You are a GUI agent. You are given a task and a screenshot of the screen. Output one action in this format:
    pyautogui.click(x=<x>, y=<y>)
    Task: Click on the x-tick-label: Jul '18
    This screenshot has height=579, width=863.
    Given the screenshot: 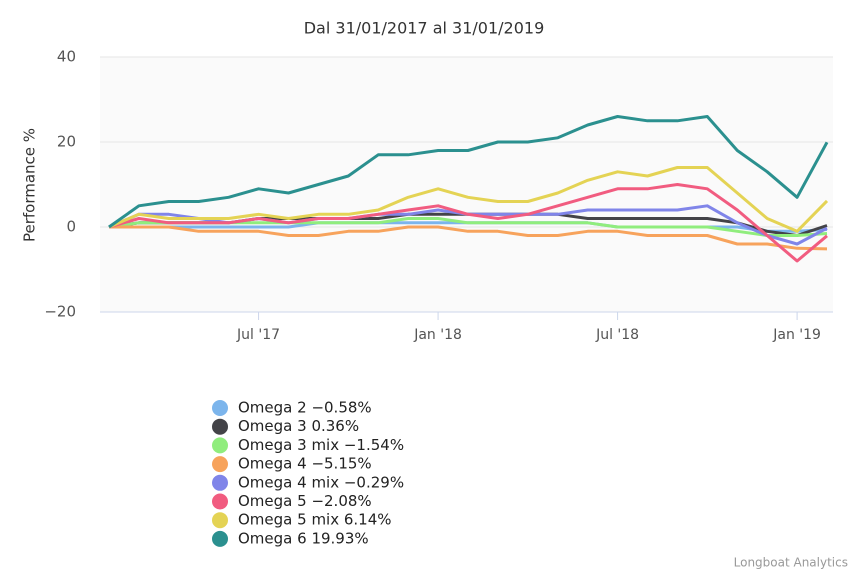 What is the action you would take?
    pyautogui.click(x=617, y=335)
    